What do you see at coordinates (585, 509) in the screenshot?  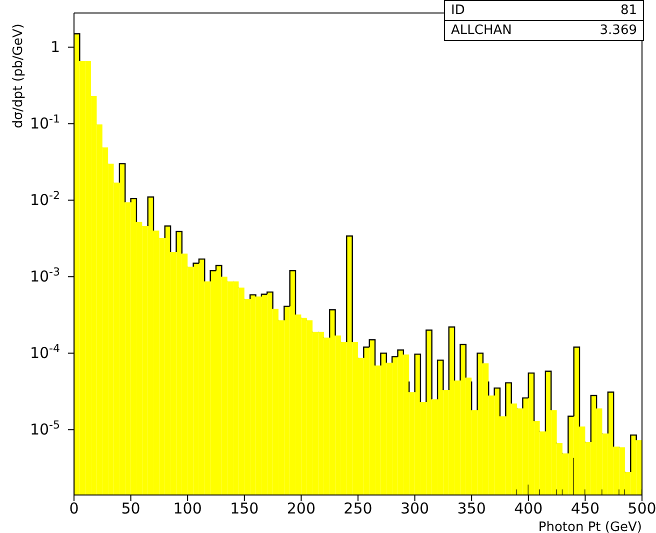 I see `x-tick-label: 450` at bounding box center [585, 509].